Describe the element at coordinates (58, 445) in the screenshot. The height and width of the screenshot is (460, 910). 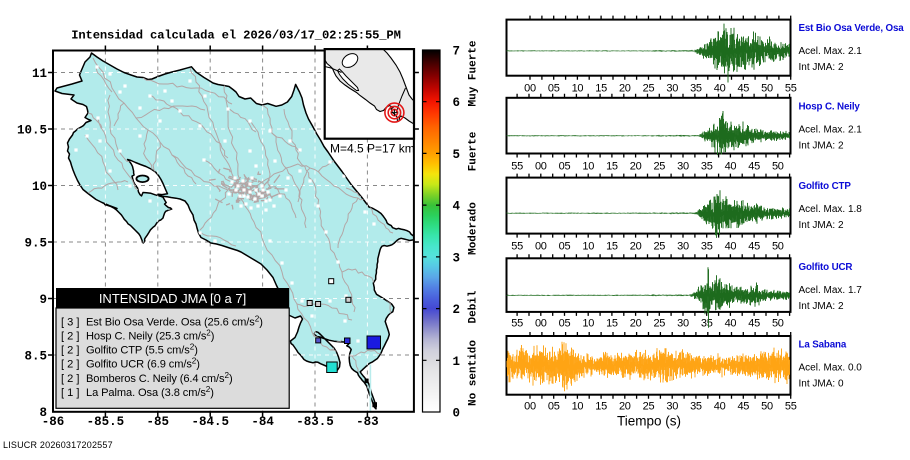
I see `svg-text: LISUCR 20260317202557` at that location.